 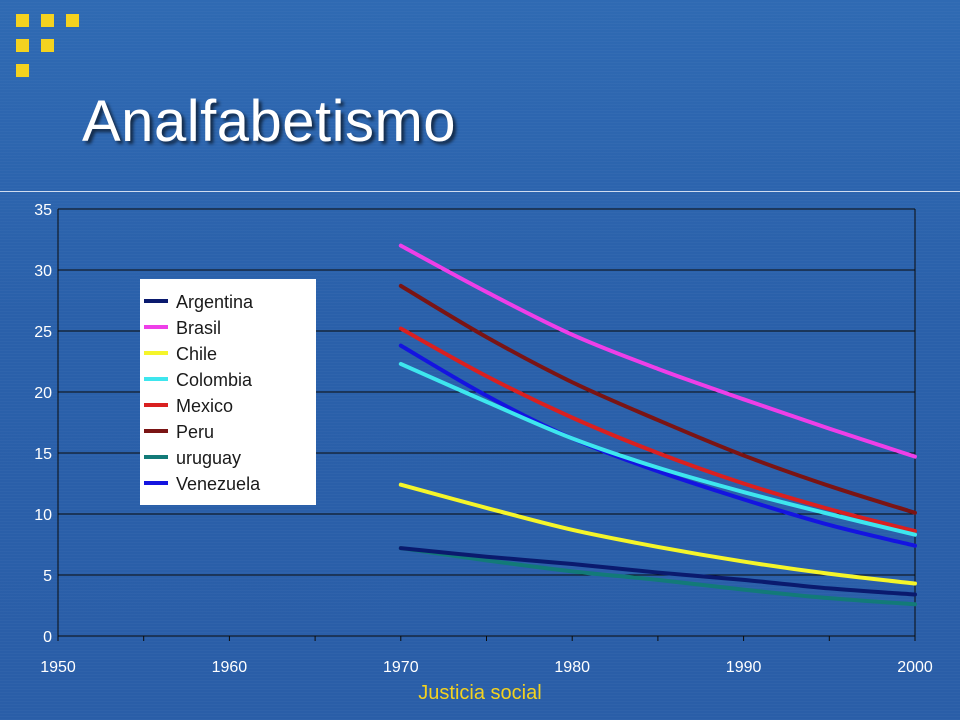 I want to click on legend-item: Mexico, so click(x=229, y=406).